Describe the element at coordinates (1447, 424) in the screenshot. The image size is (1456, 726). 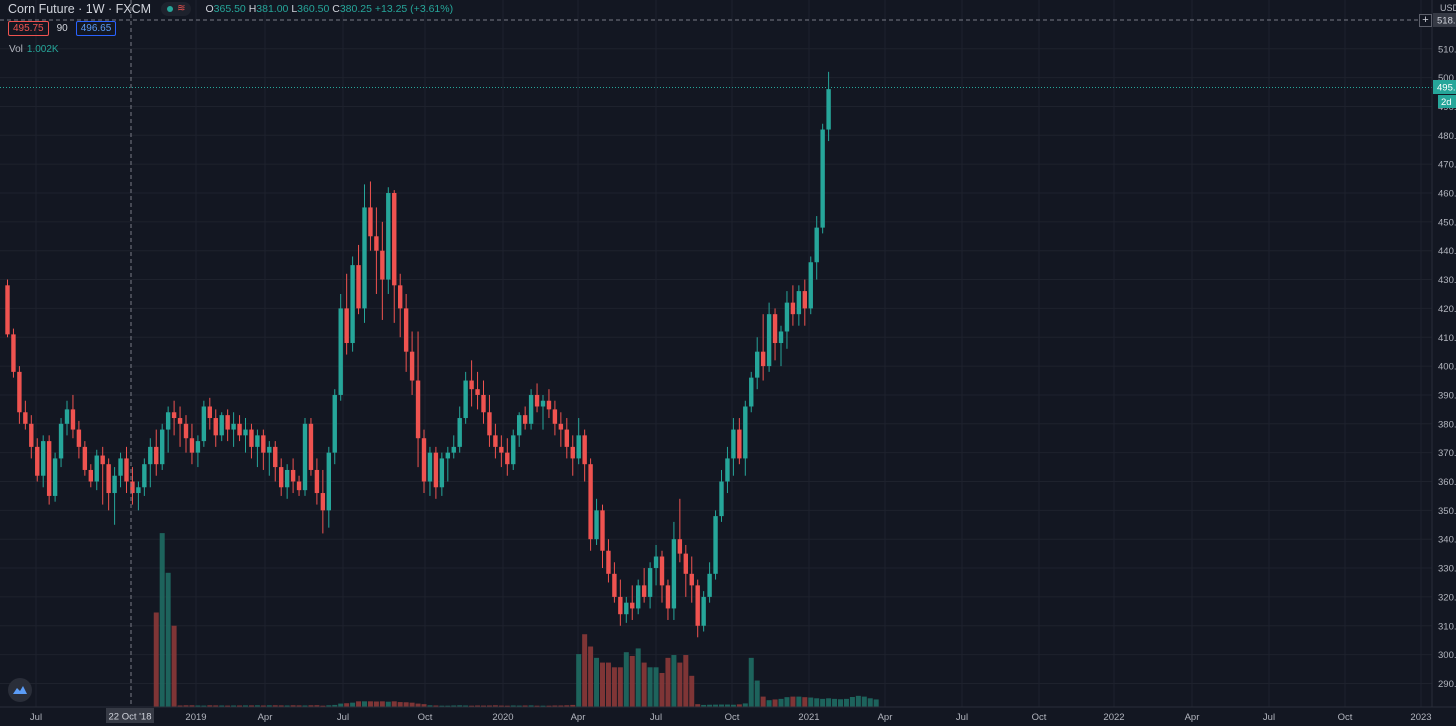
I see `price-tick-label: 380.0` at that location.